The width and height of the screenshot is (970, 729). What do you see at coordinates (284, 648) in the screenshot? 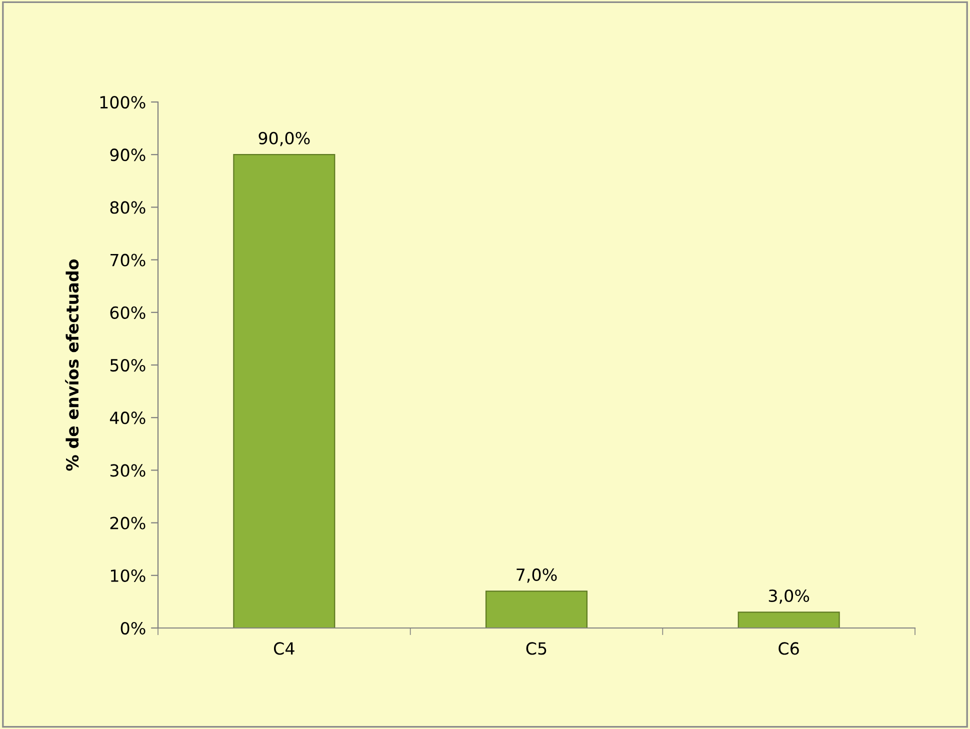
I see `x-tick-label: C4` at bounding box center [284, 648].